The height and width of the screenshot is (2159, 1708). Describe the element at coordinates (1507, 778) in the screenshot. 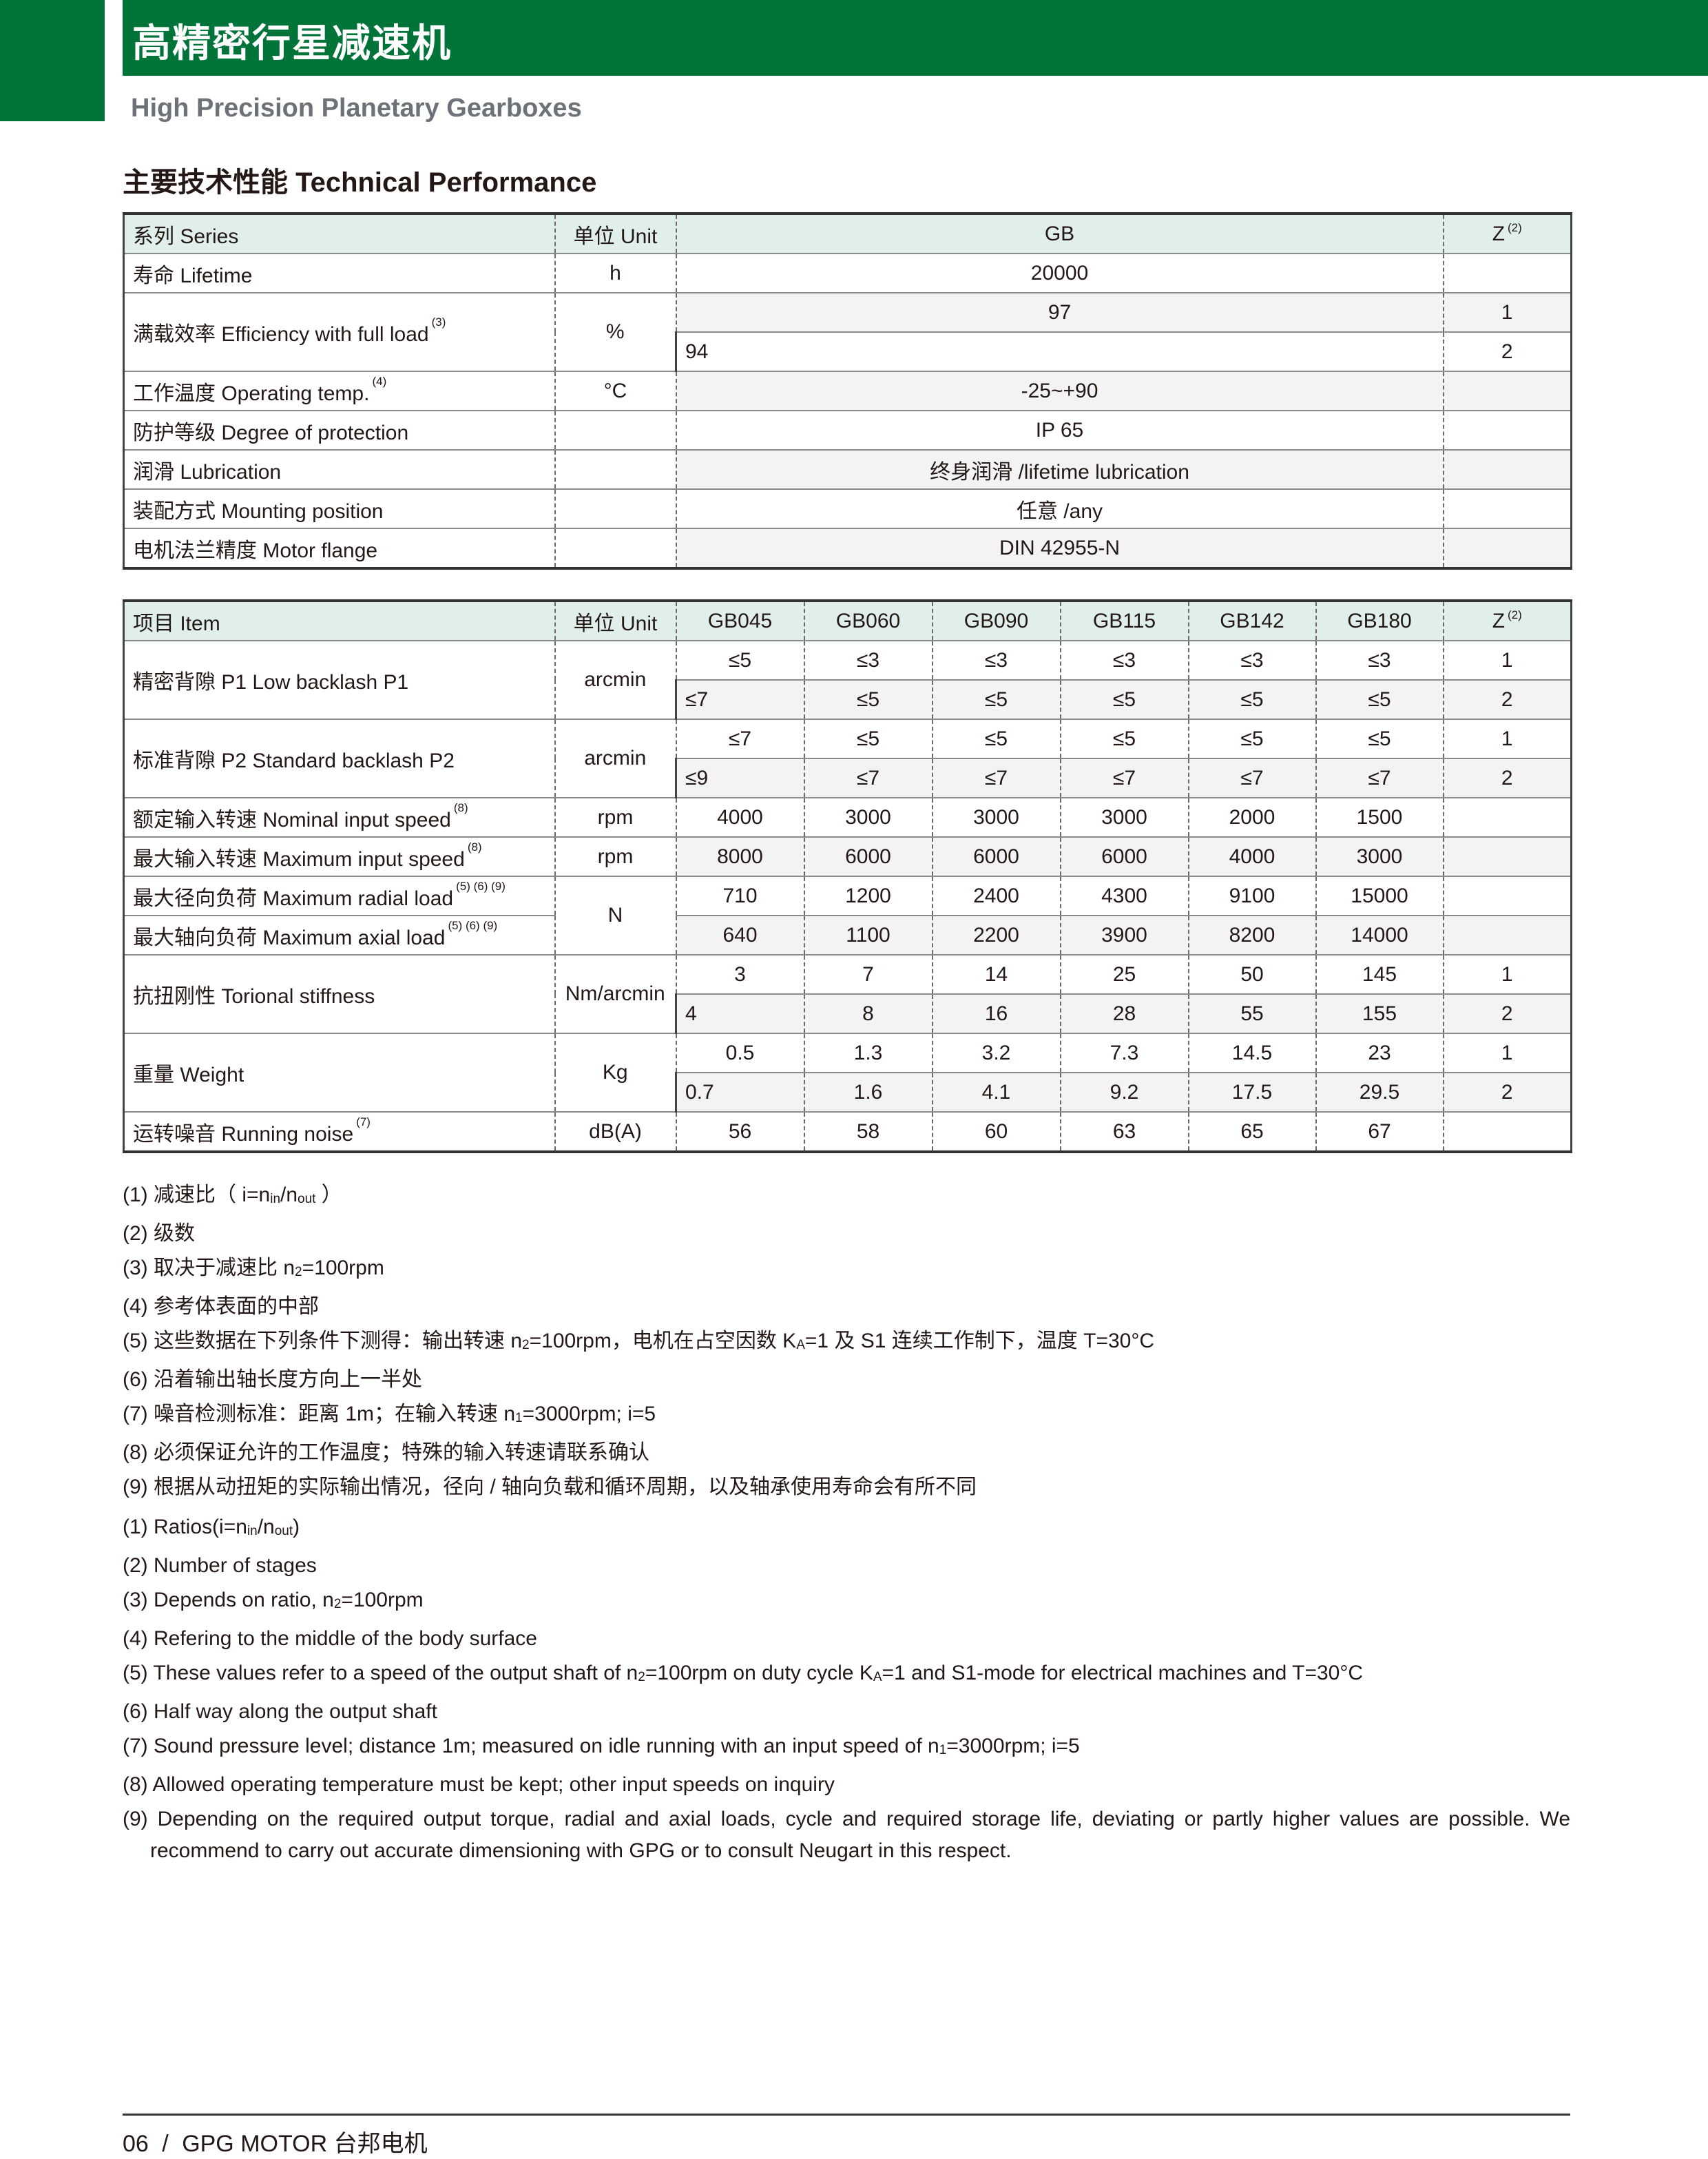

I see `row-stages: 2` at that location.